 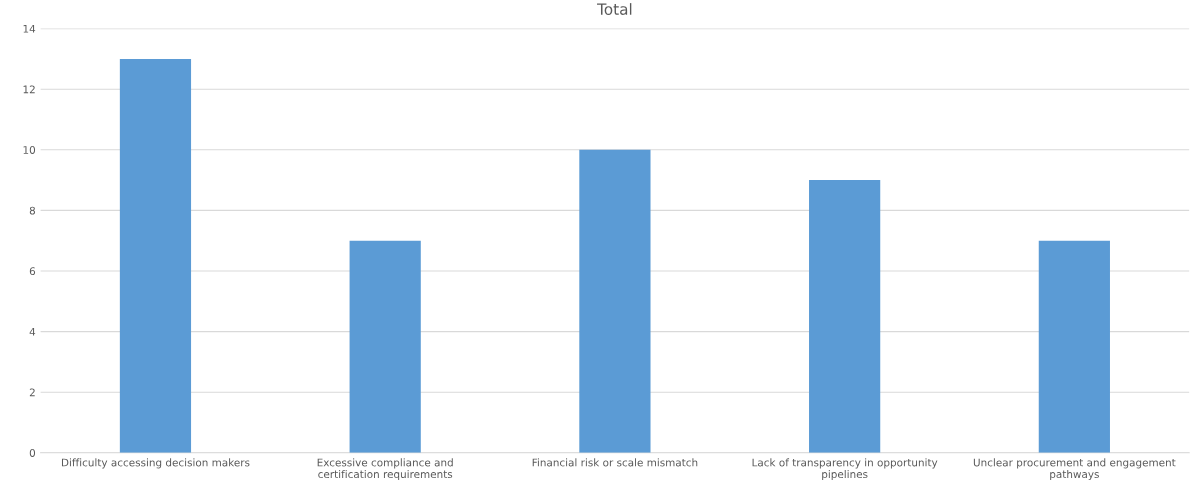 What do you see at coordinates (32, 453) in the screenshot?
I see `y-tick-label: 0` at bounding box center [32, 453].